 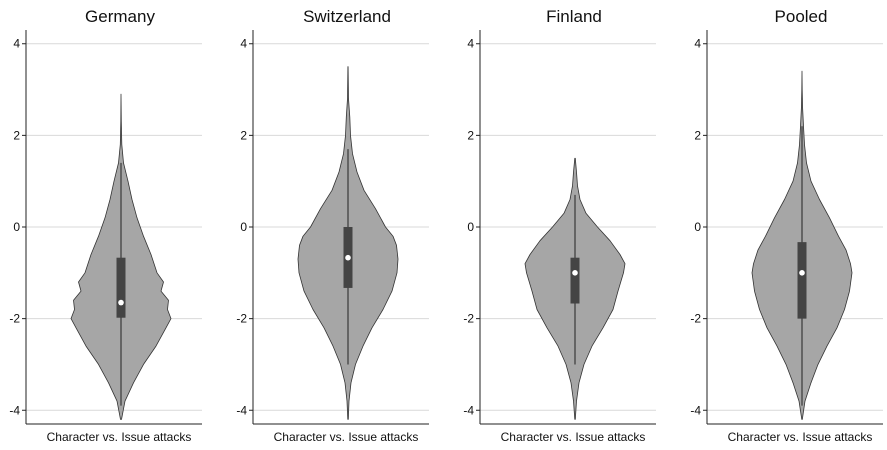 What do you see at coordinates (347, 16) in the screenshot?
I see `panel-title: Switzerland` at bounding box center [347, 16].